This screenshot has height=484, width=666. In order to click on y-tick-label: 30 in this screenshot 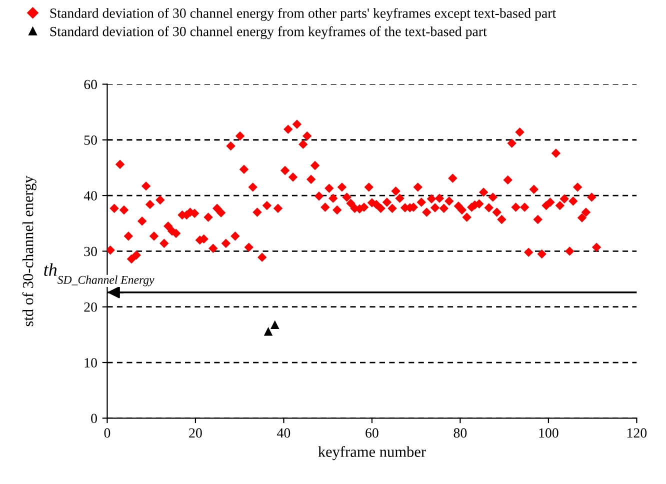, I will do `click(90, 251)`.